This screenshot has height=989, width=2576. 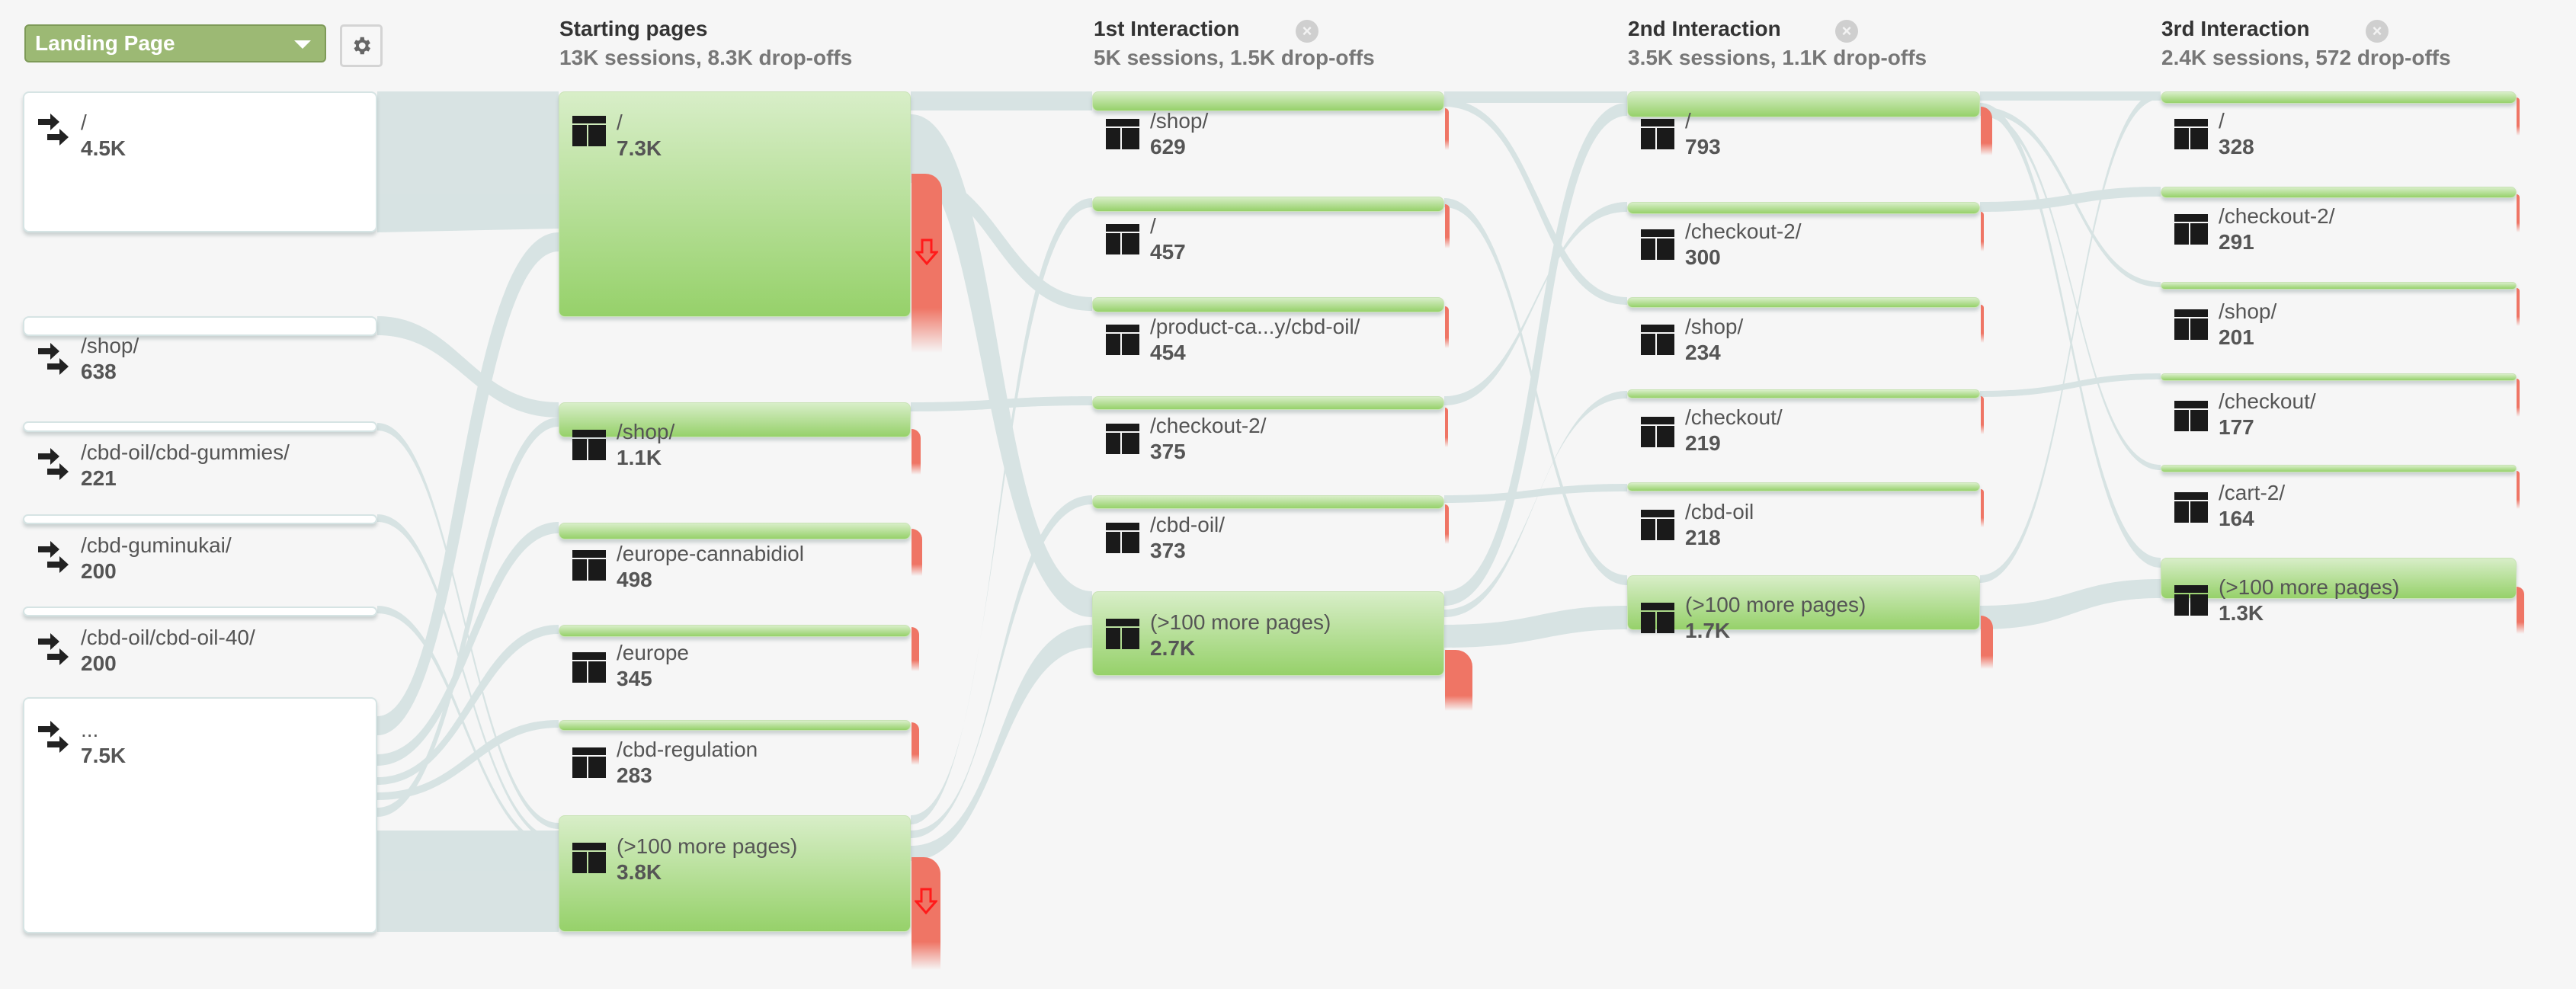 What do you see at coordinates (1803, 240) in the screenshot?
I see `interaction-node: /checkout-2/300` at bounding box center [1803, 240].